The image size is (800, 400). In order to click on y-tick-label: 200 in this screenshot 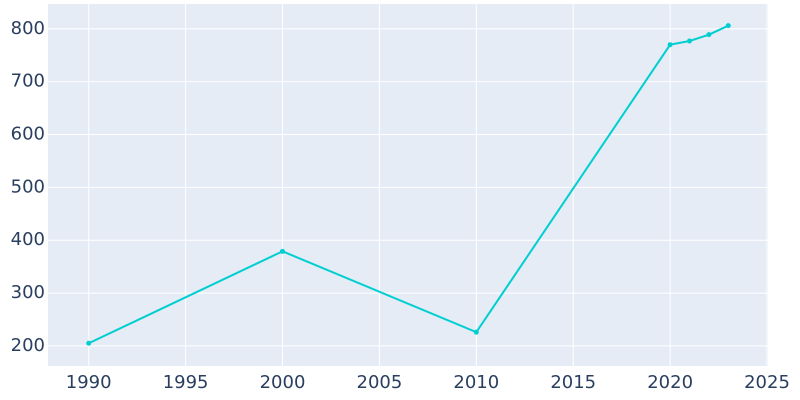, I will do `click(28, 345)`.